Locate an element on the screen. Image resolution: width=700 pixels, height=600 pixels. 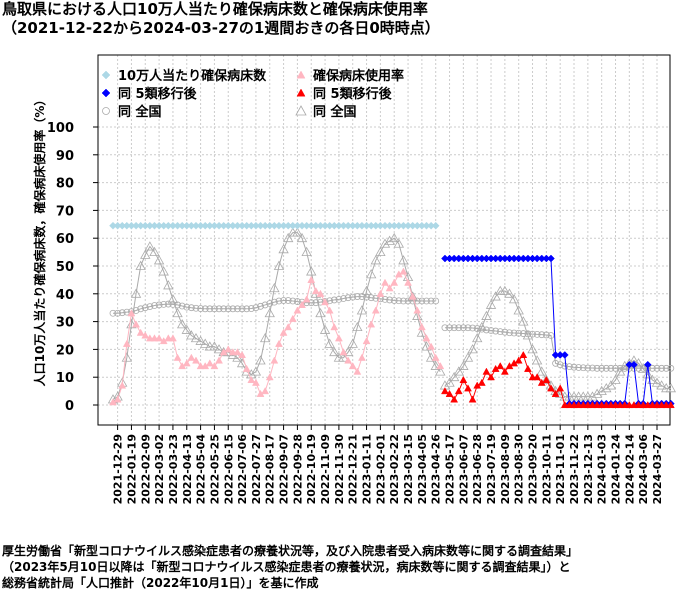
y-tick-label: 0 is located at coordinates (69, 406).